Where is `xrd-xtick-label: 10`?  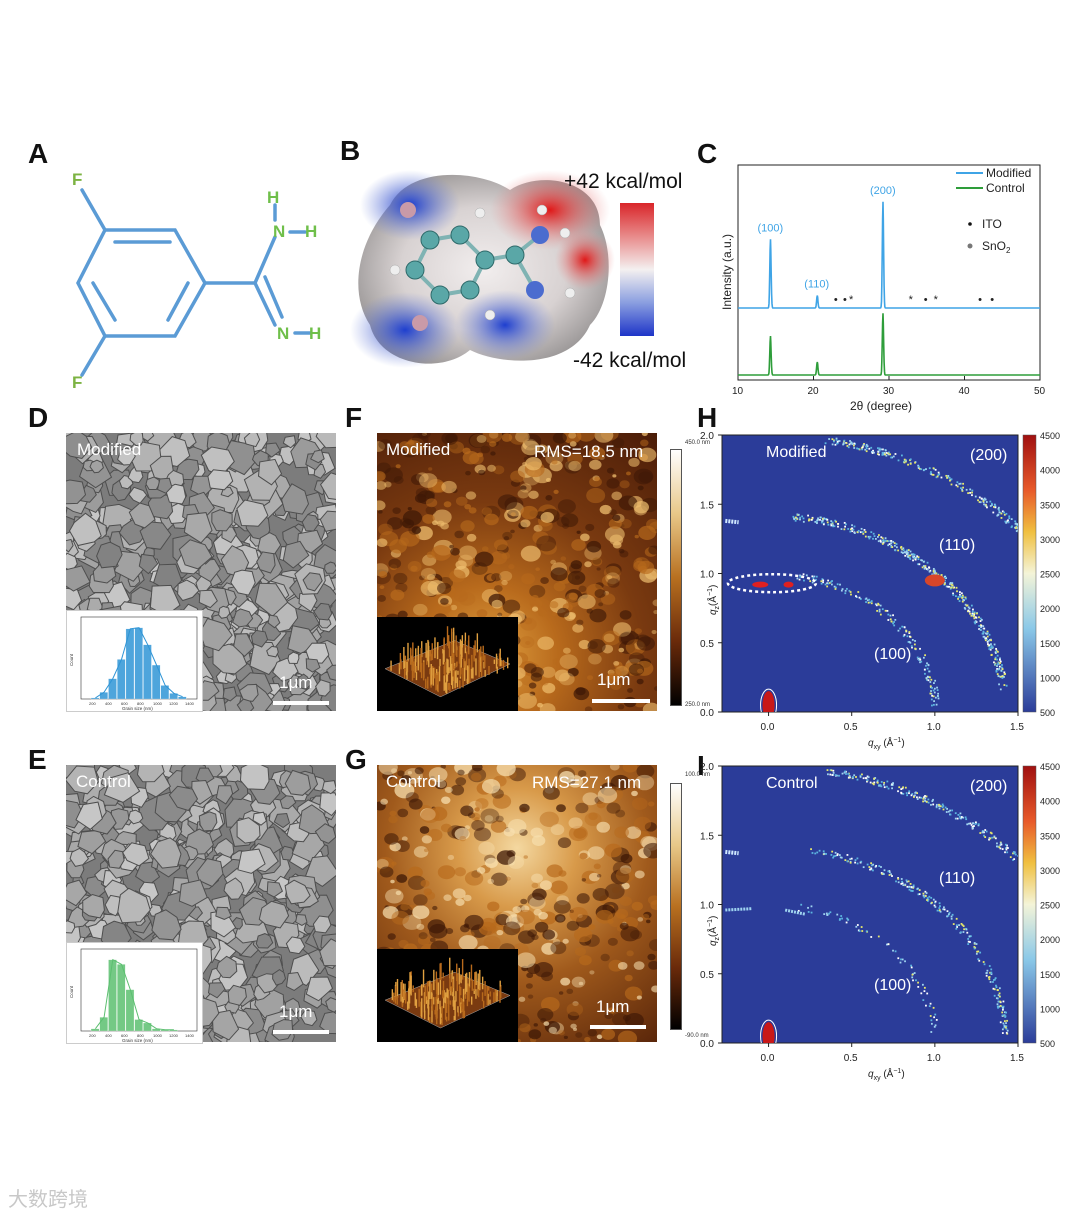
xrd-xtick-label: 10 is located at coordinates (738, 391).